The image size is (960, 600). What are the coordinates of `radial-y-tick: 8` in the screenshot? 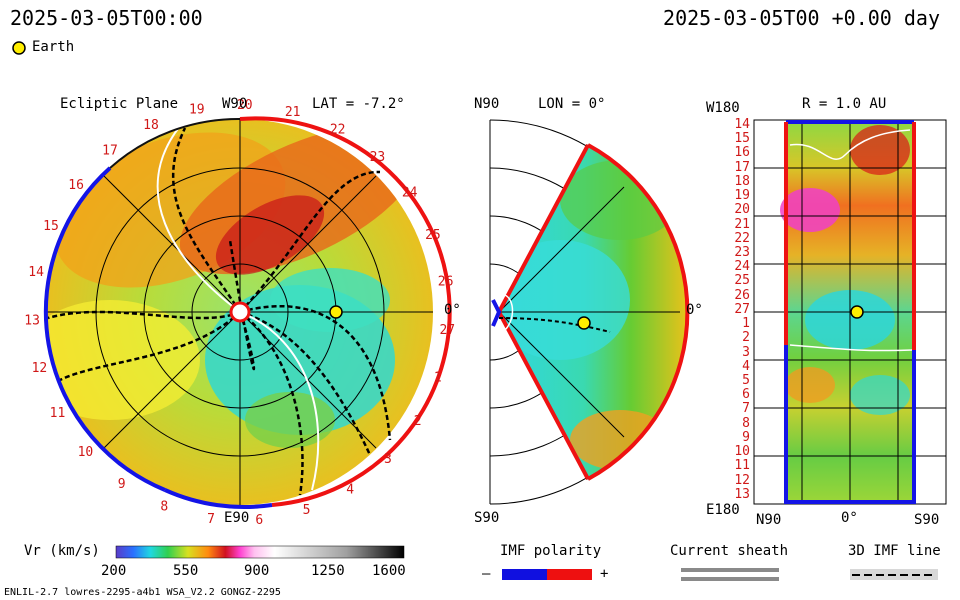 It's located at (746, 423).